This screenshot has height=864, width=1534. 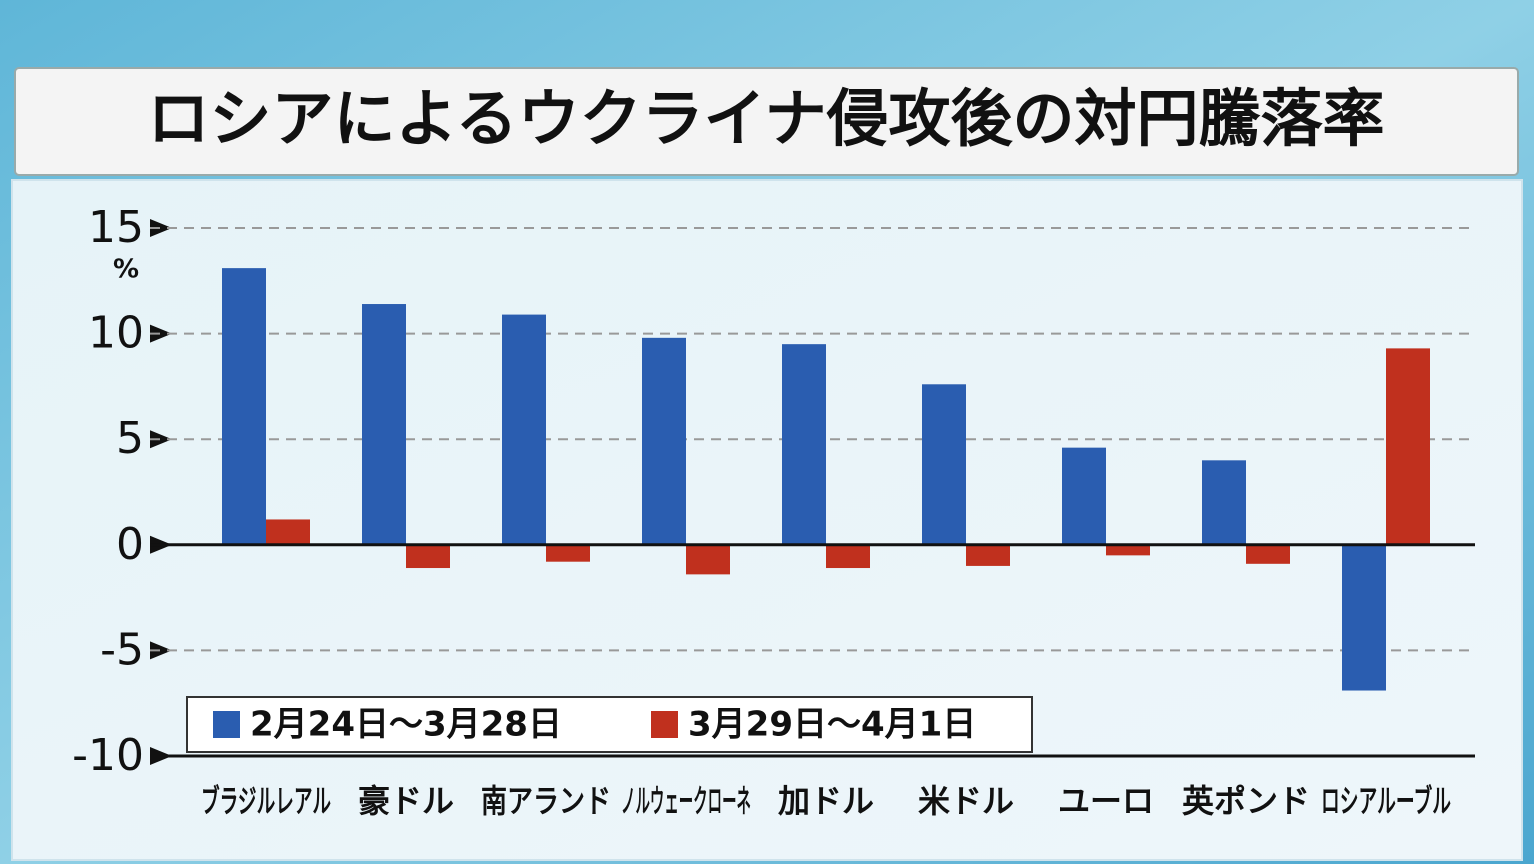 What do you see at coordinates (1246, 801) in the screenshot?
I see `x-tick-label: 英ポンド` at bounding box center [1246, 801].